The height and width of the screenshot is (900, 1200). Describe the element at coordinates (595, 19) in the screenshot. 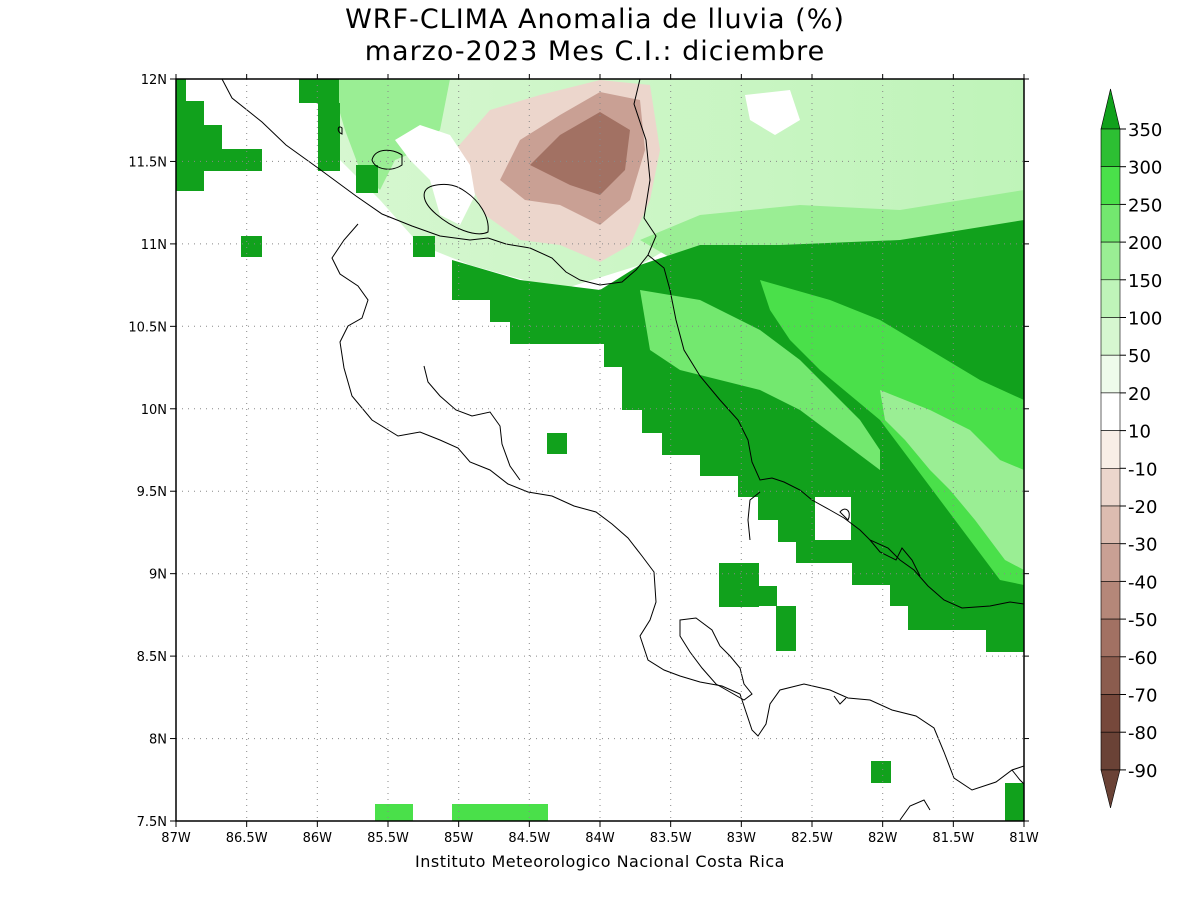

I see `map-title: WRF-CLIMA Anomalia de lluvia (%)` at that location.